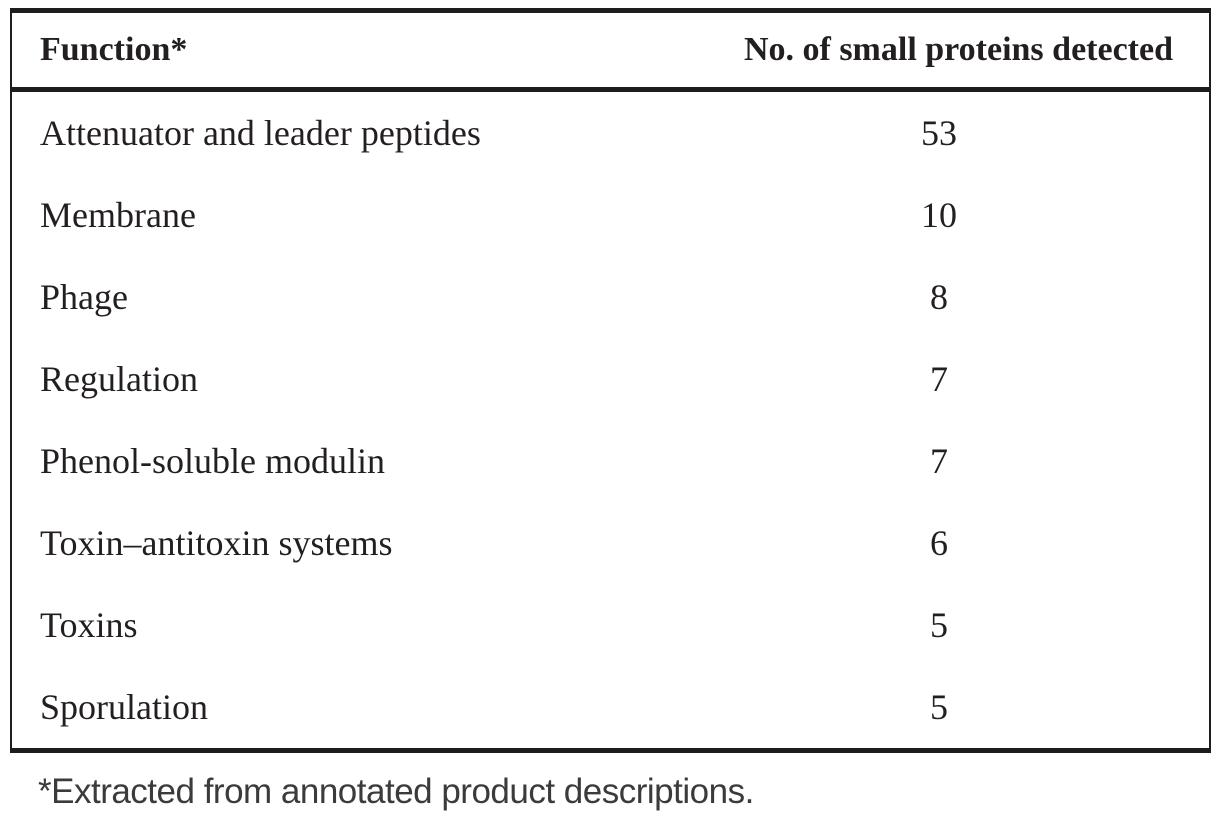 This screenshot has height=827, width=1213. What do you see at coordinates (118, 215) in the screenshot?
I see `function-cell: Membrane` at bounding box center [118, 215].